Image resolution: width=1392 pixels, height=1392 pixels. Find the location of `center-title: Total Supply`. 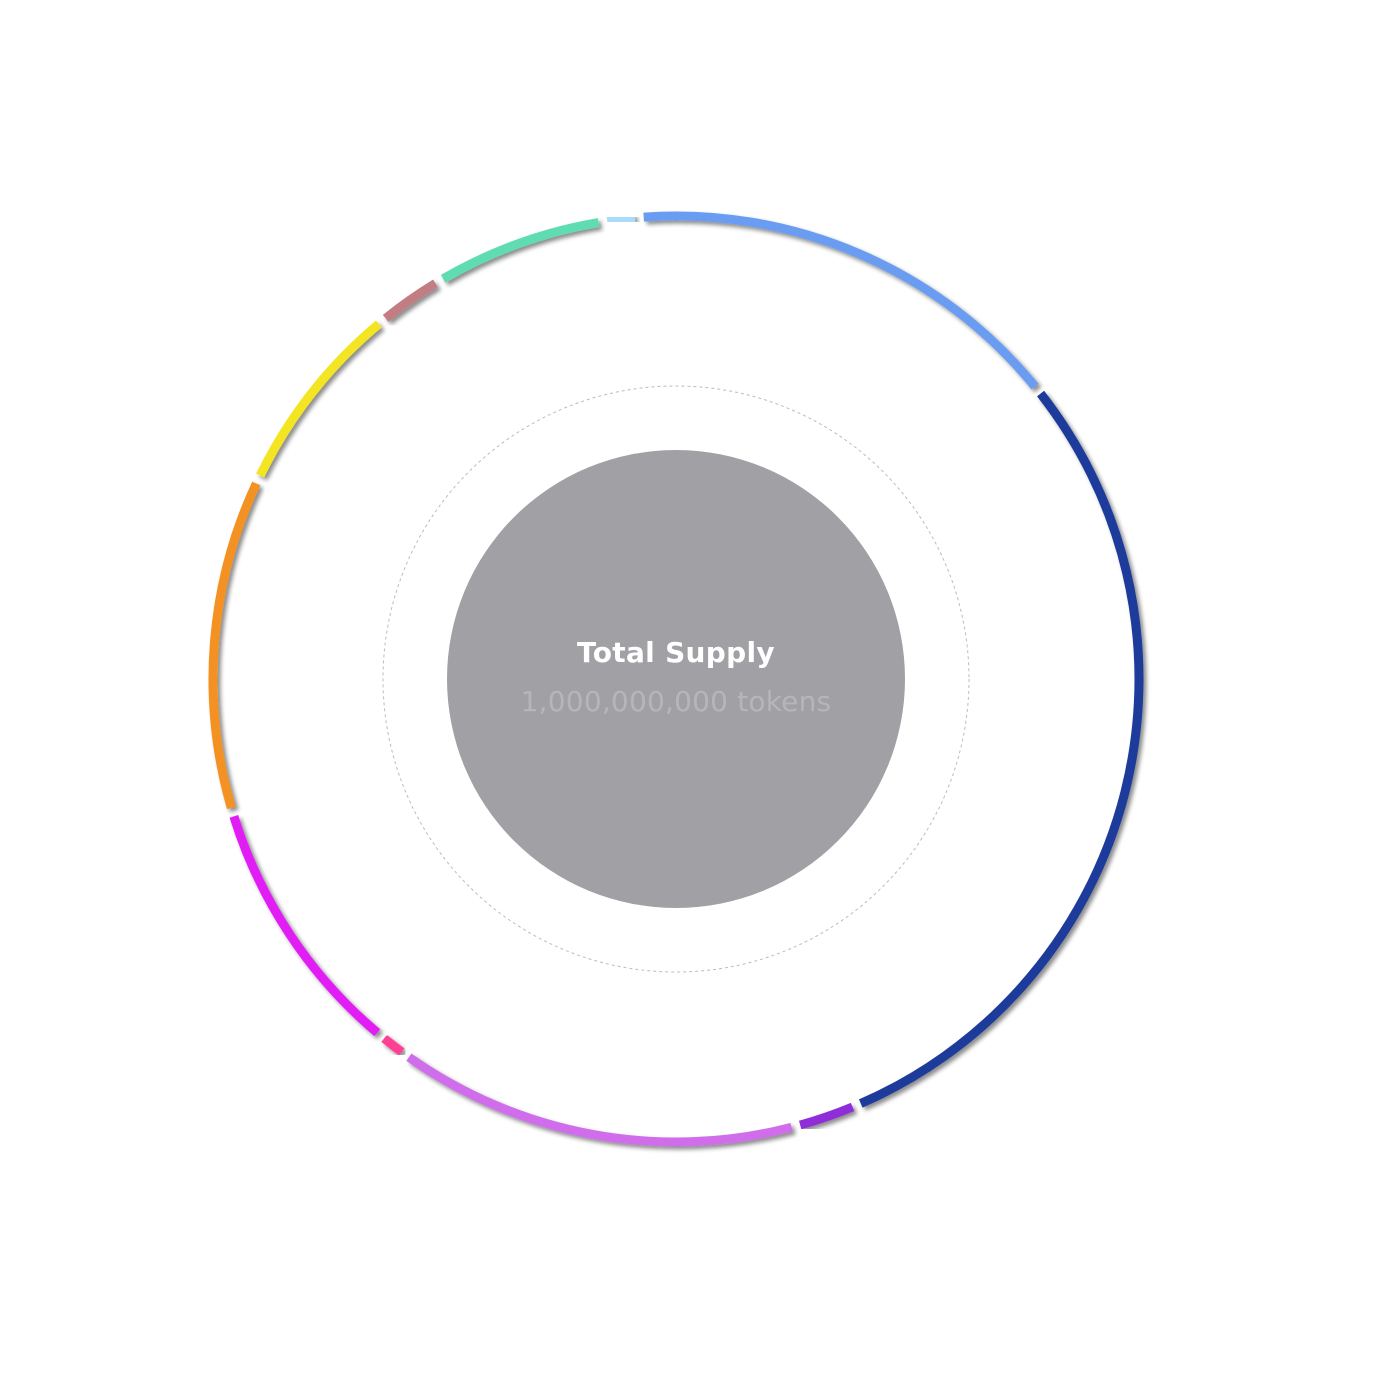

center-title: Total Supply is located at coordinates (676, 652).